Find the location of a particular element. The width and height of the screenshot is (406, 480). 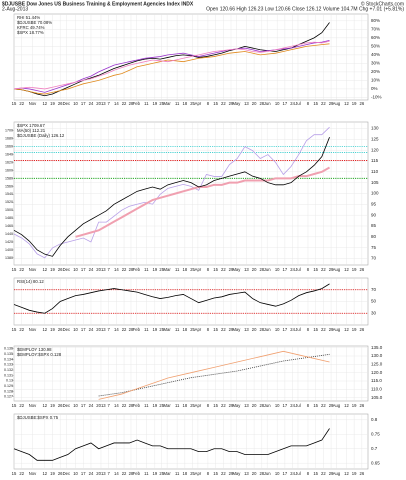

legend-entry: $SPX 1709.67 is located at coordinates (31, 125).